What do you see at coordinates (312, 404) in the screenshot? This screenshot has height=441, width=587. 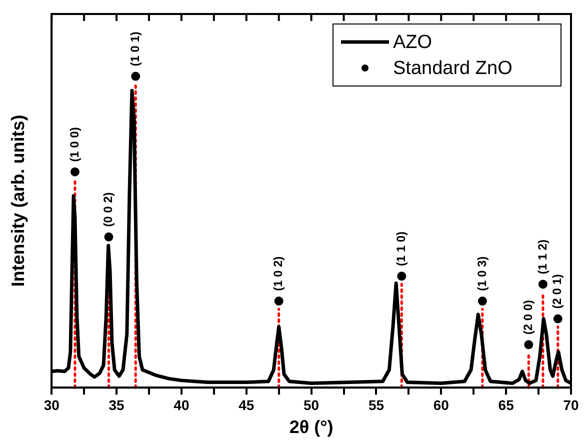 I see `x-tick-label: 50` at bounding box center [312, 404].